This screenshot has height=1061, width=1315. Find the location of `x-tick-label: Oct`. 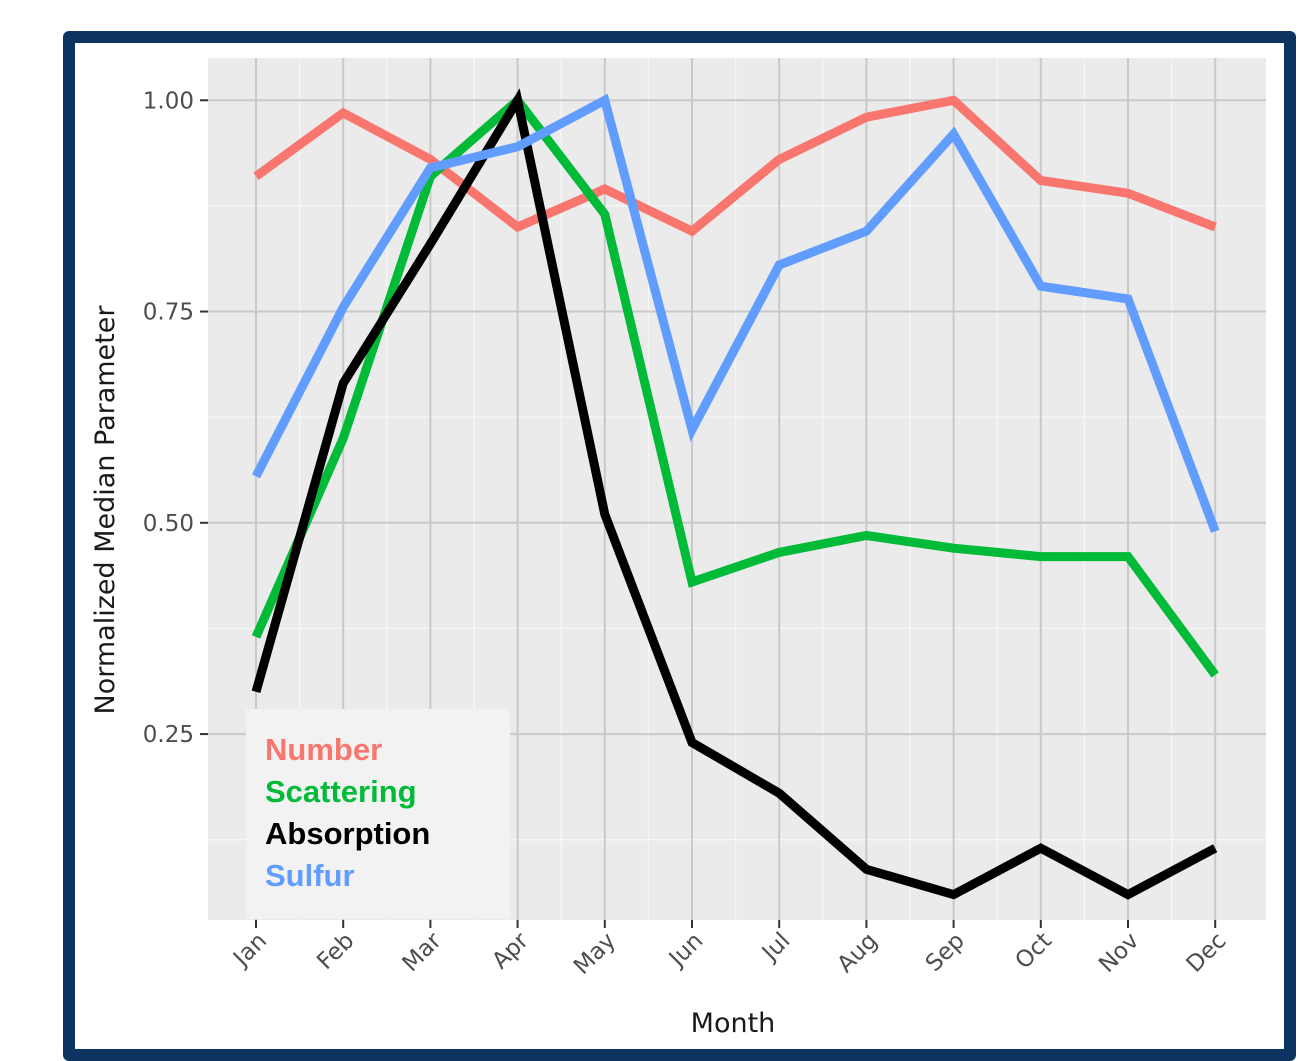

x-tick-label: Oct is located at coordinates (1034, 951).